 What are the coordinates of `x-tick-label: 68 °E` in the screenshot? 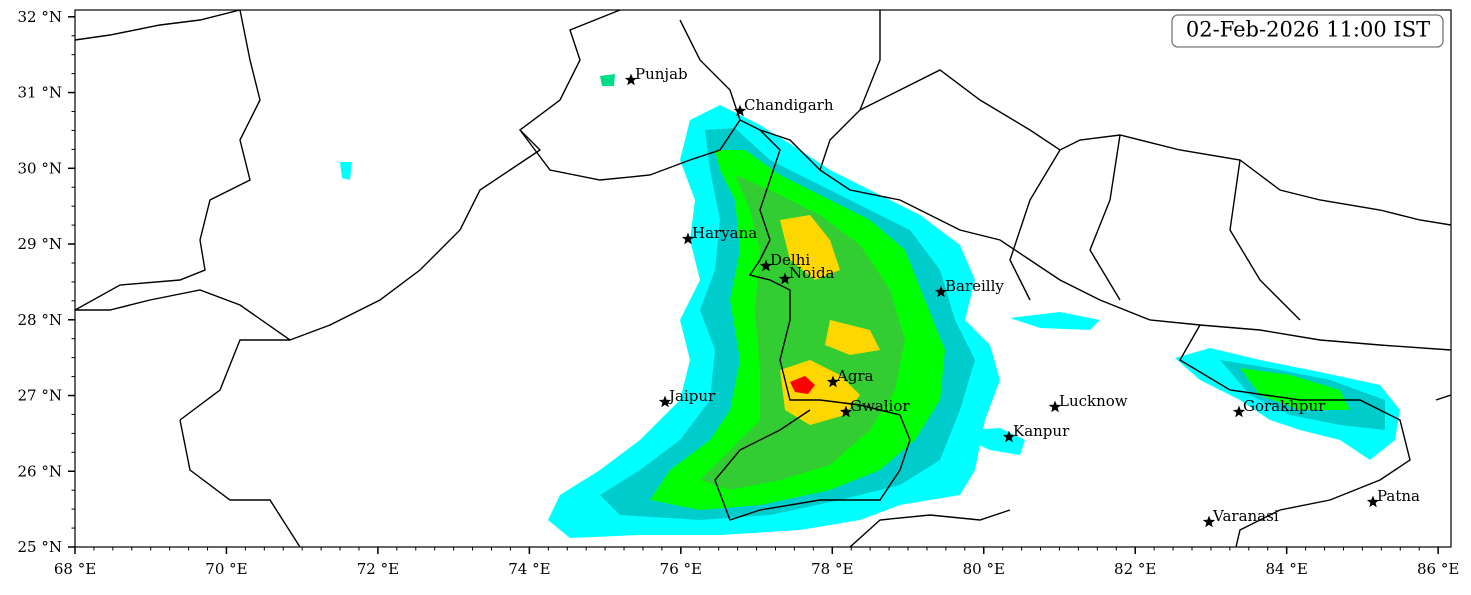 It's located at (75, 569).